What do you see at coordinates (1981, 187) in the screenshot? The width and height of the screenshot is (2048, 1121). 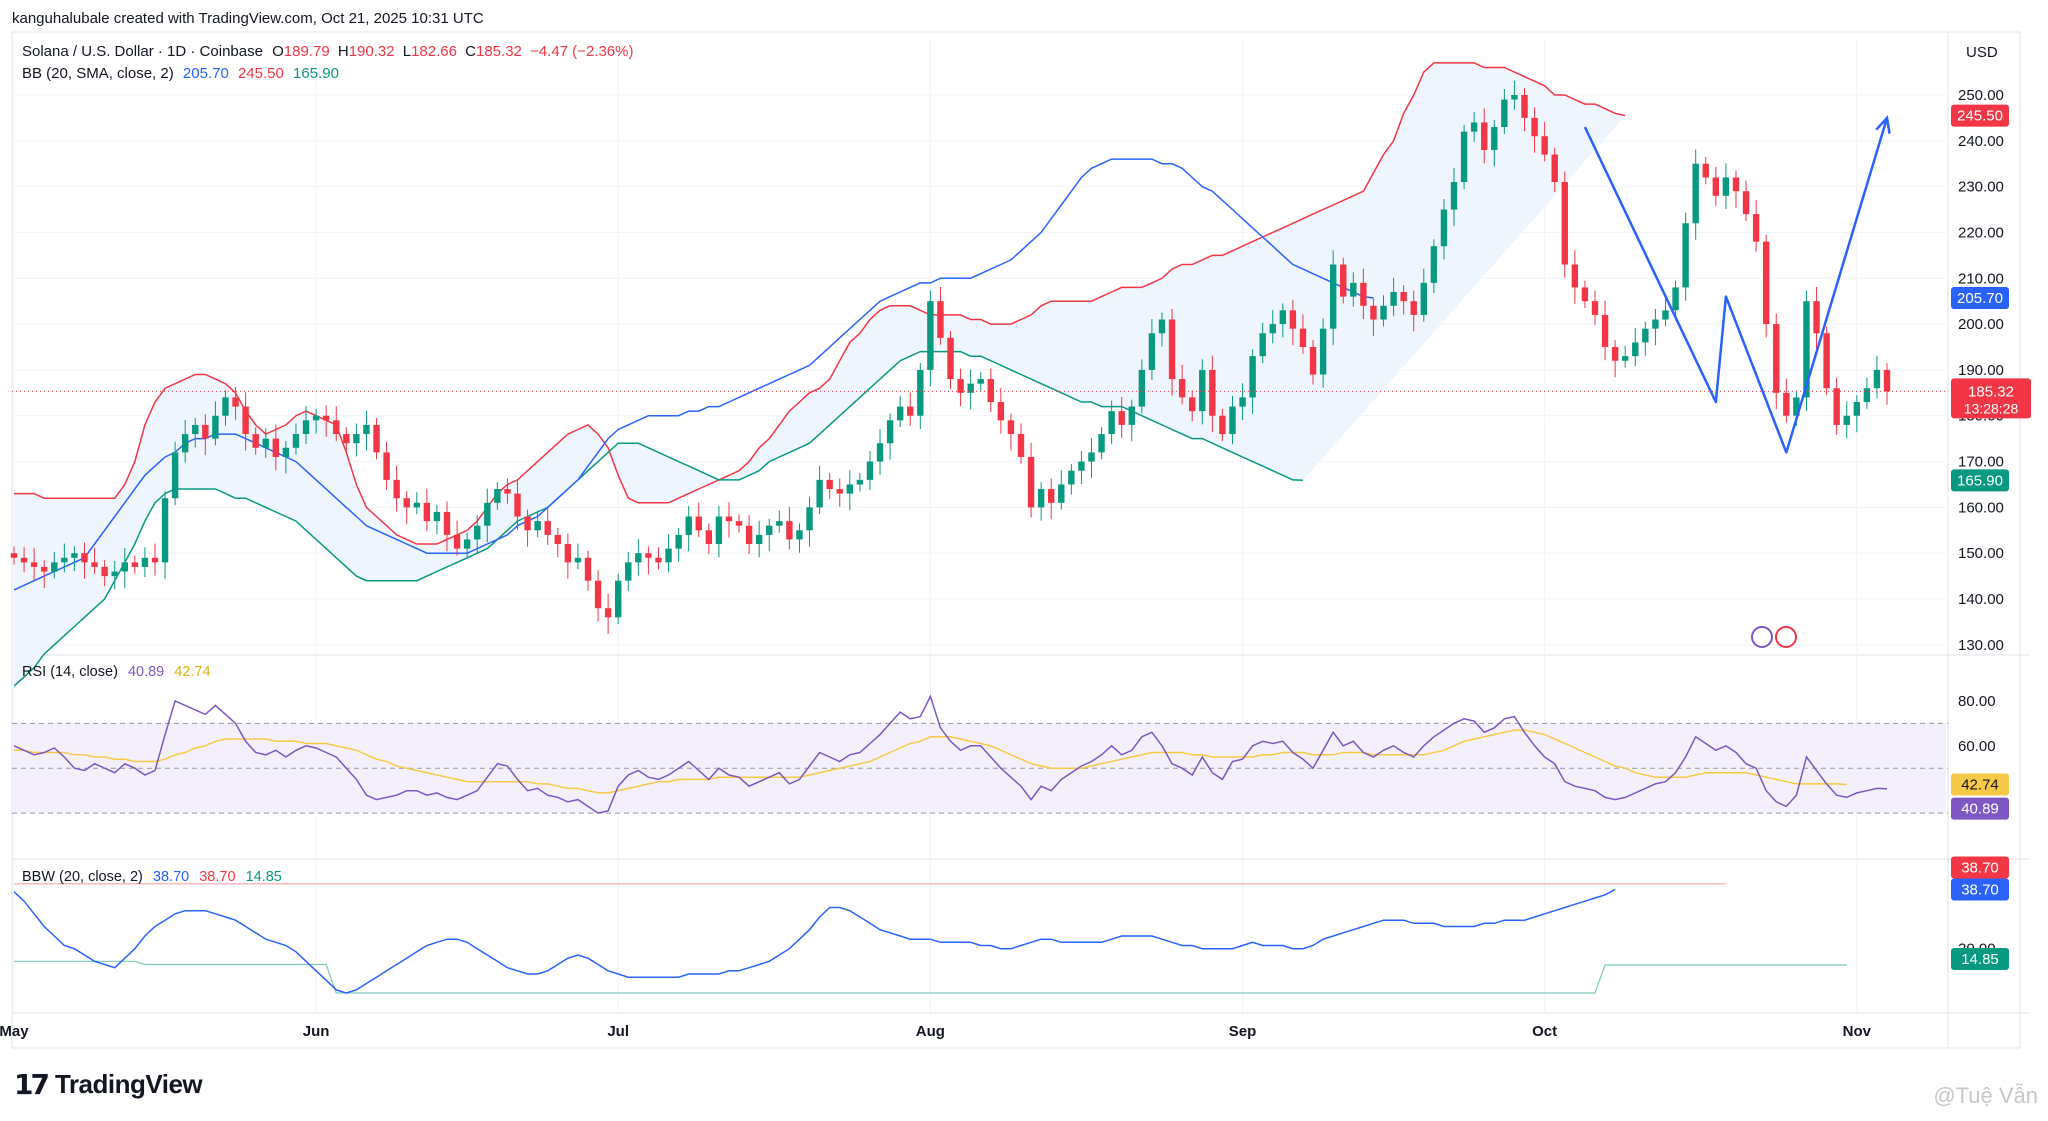 I see `price-tick-label: 230.00` at bounding box center [1981, 187].